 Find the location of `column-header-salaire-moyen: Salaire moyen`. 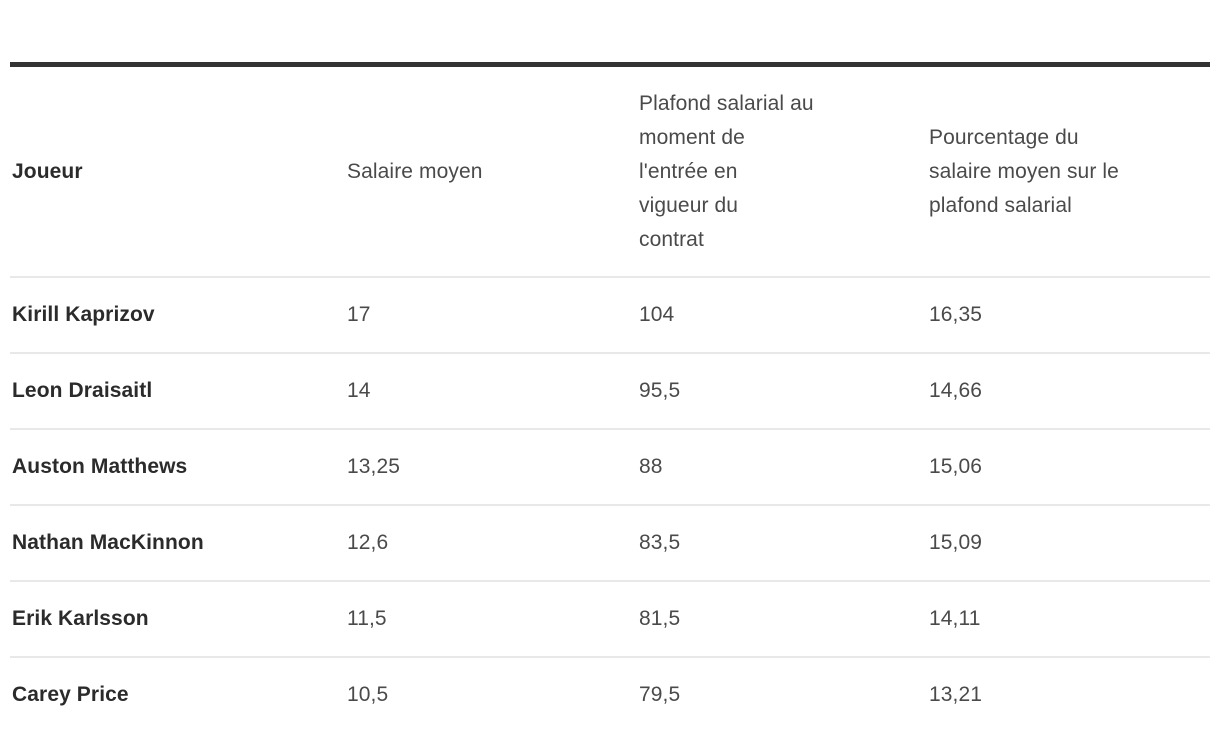

column-header-salaire-moyen: Salaire moyen is located at coordinates (415, 171).